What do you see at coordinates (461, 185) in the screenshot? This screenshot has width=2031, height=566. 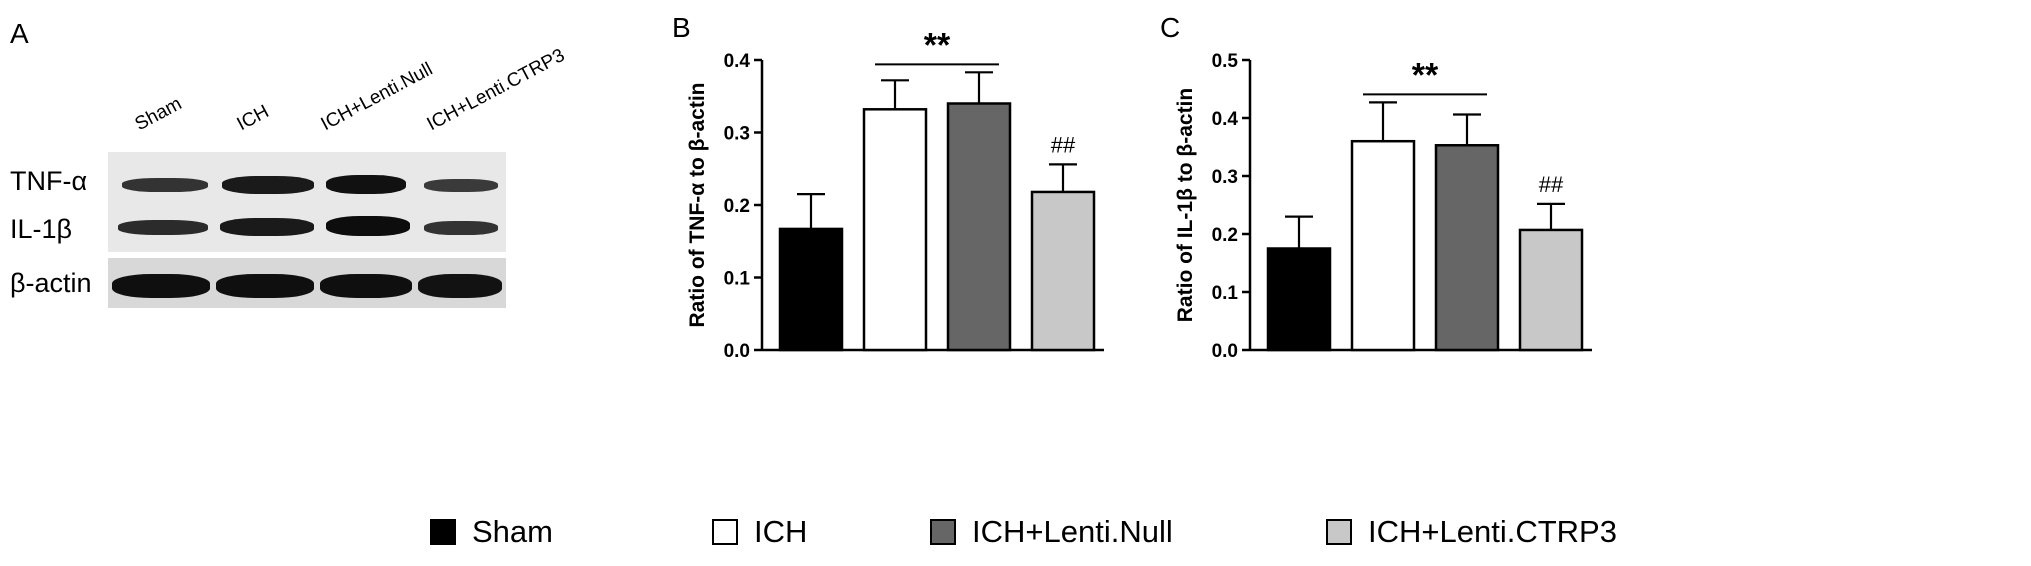 I see `band-tnf-ctrp3` at bounding box center [461, 185].